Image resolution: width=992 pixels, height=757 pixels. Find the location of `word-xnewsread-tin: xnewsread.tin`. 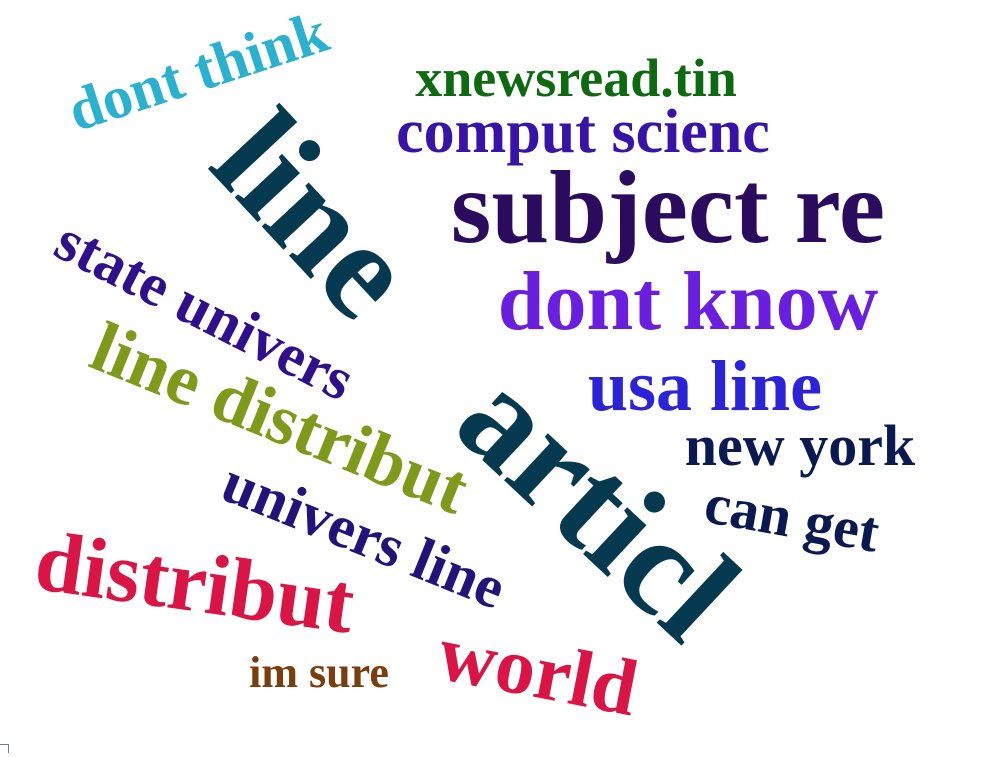

word-xnewsread-tin: xnewsread.tin is located at coordinates (576, 78).